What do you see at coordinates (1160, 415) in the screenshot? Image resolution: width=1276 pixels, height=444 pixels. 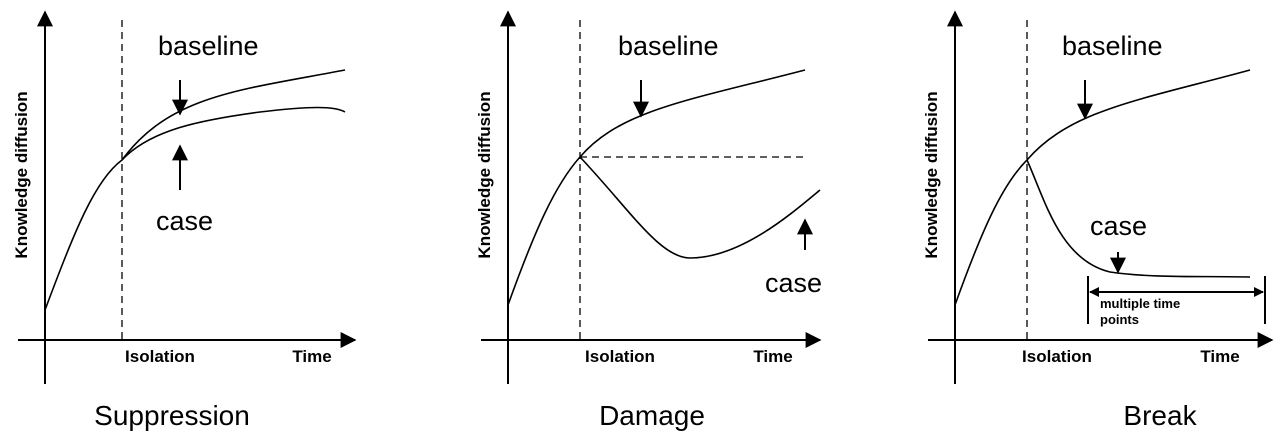 I see `panel-title: Break` at bounding box center [1160, 415].